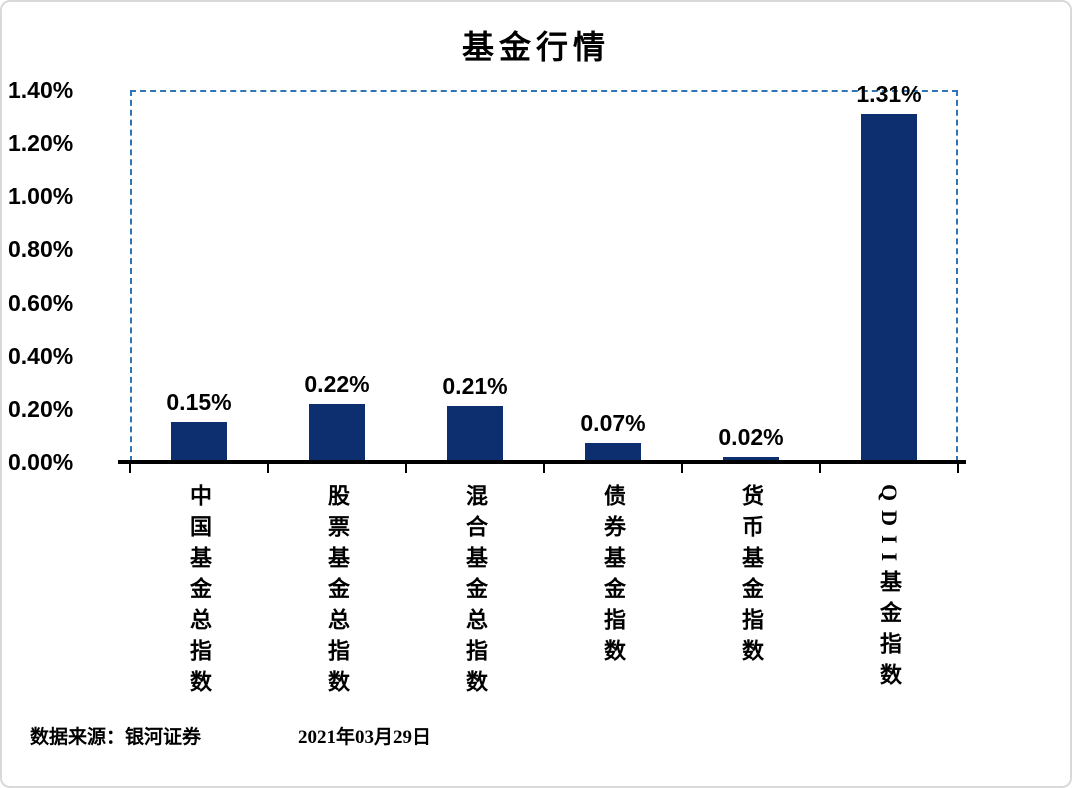  I want to click on category-label: 股票基金总指数, so click(337, 592).